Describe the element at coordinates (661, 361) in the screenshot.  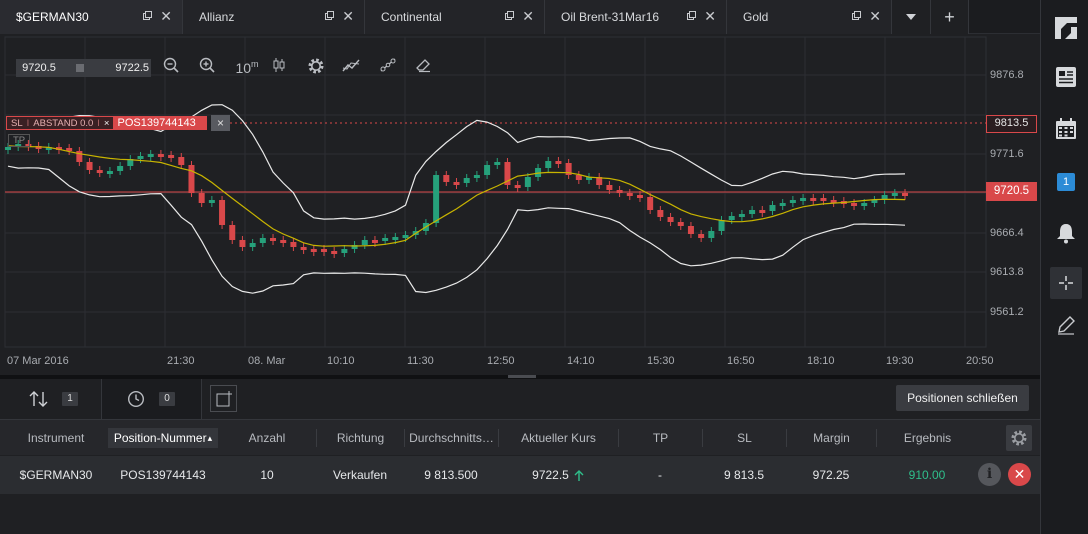
I see `x-tick: 15:30` at that location.